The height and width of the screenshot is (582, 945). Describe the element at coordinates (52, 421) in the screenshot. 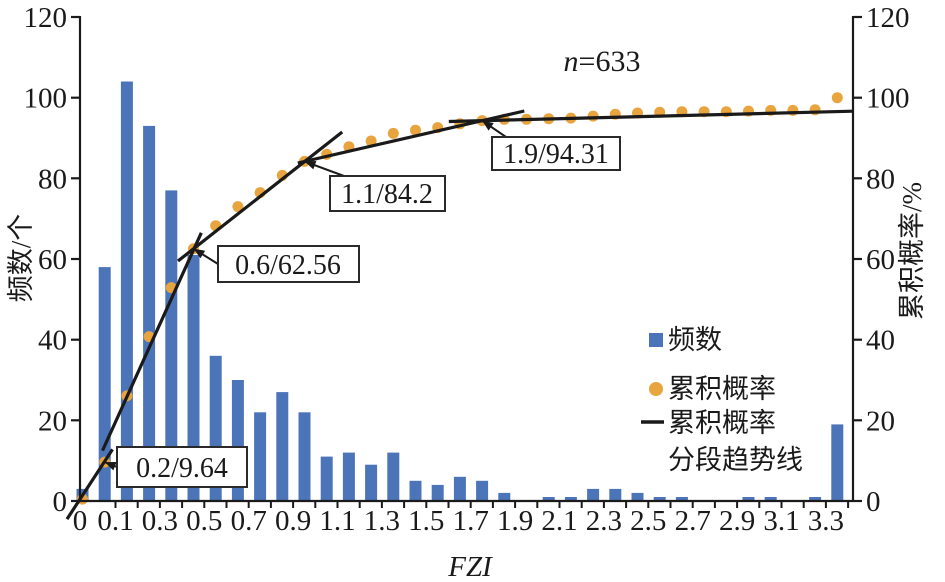

I see `left-axis-tick-label: 20` at that location.